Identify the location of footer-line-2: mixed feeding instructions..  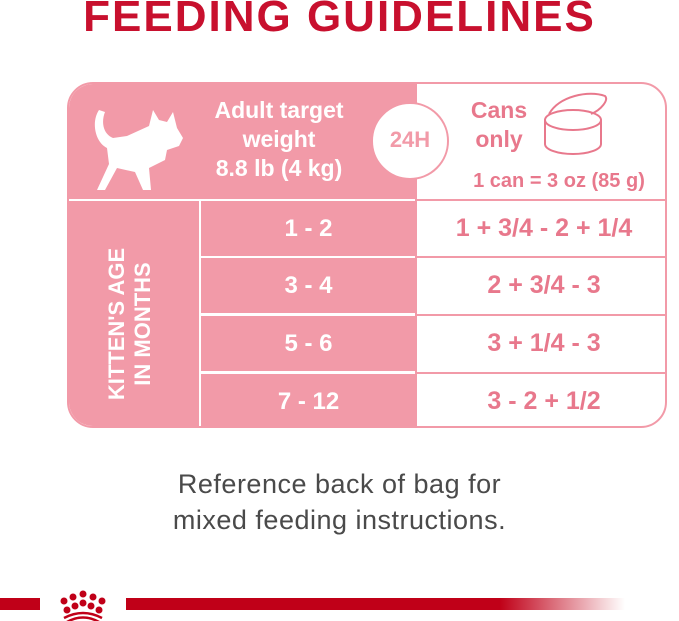
(339, 520).